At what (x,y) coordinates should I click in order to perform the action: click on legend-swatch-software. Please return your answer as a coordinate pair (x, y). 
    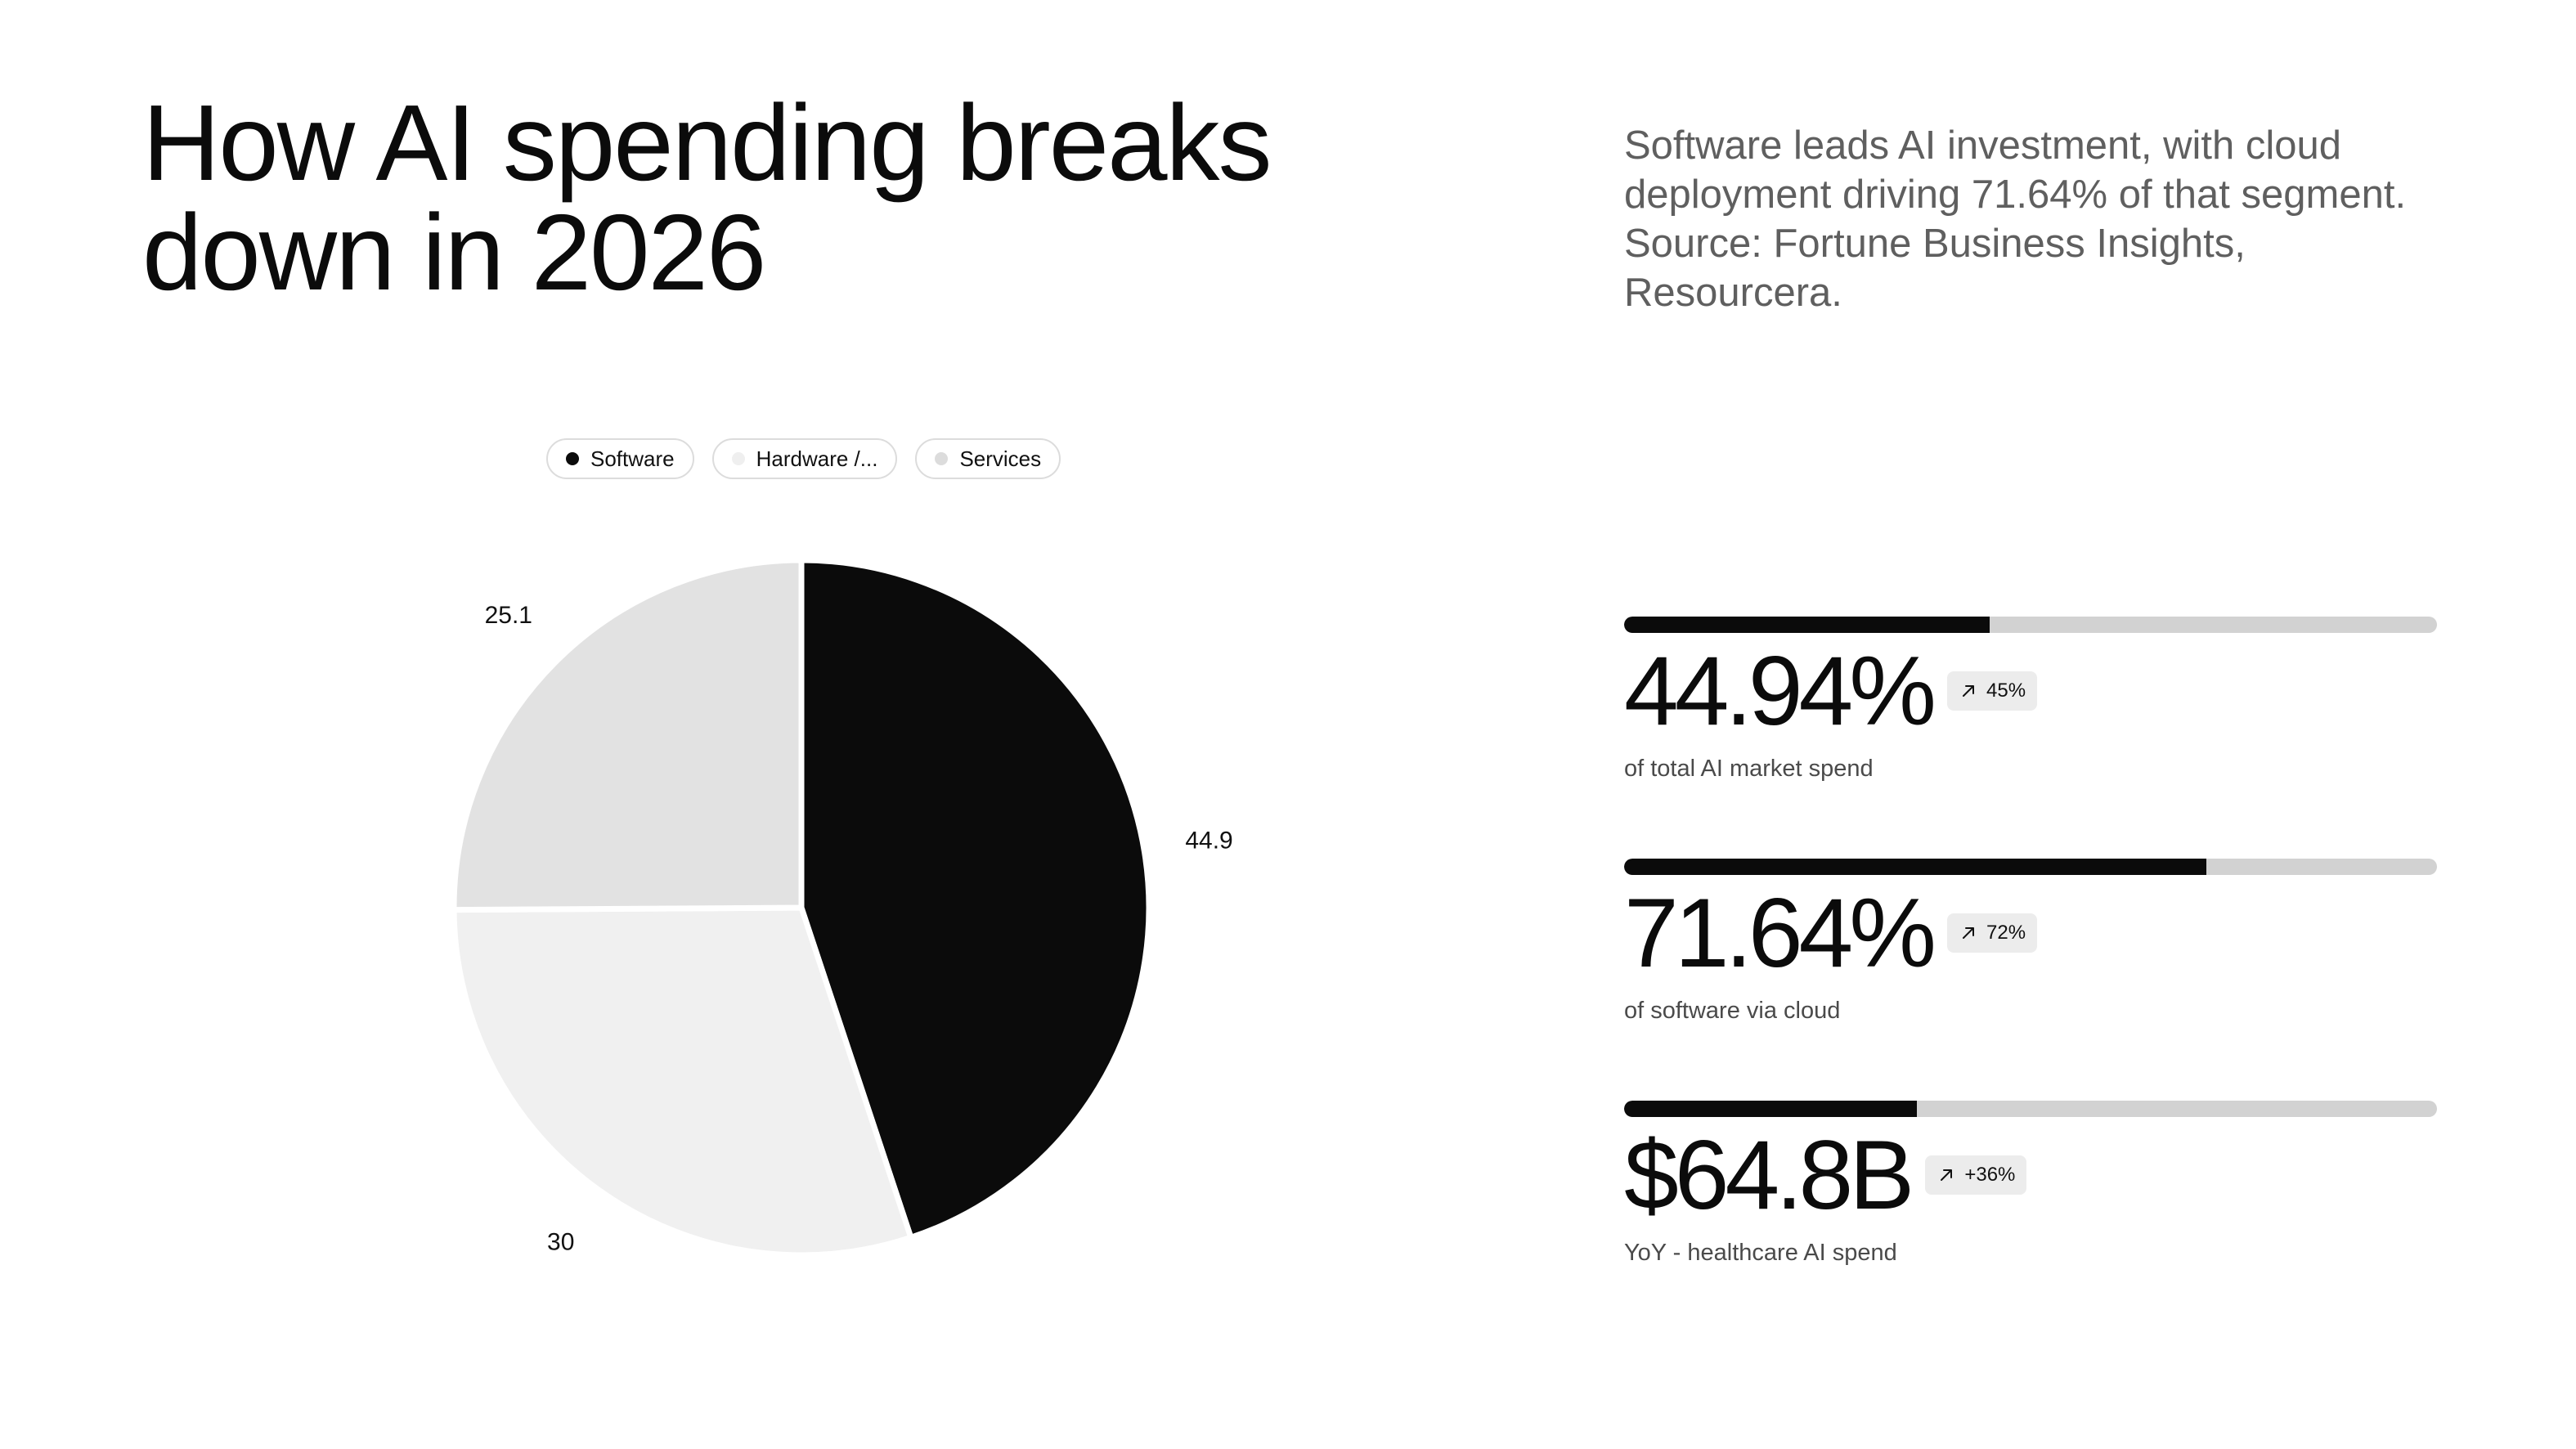
    Looking at the image, I should click on (573, 458).